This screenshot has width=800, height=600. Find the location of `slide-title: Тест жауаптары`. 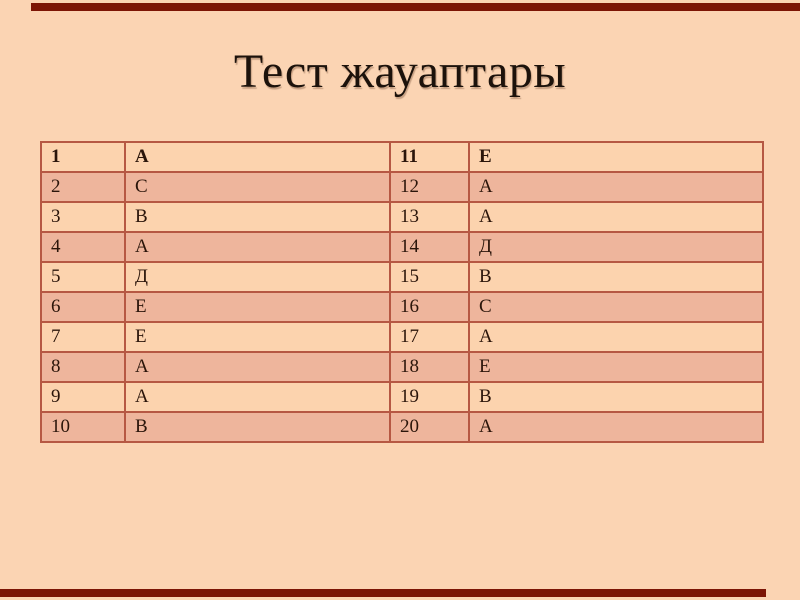

slide-title: Тест жауаптары is located at coordinates (400, 71).